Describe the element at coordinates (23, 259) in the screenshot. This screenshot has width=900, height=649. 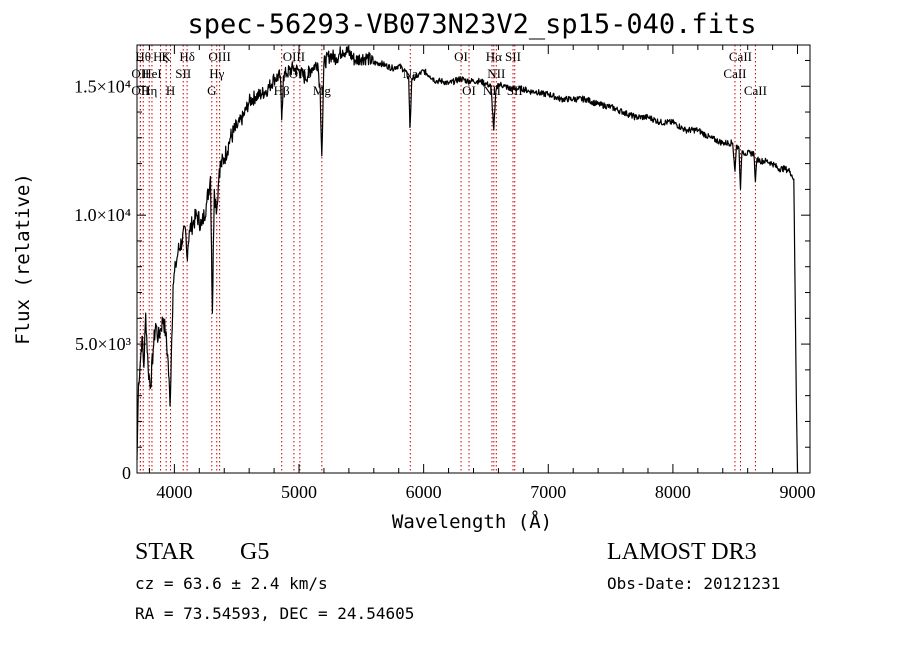
I see `y-axis-label: Flux (relative)` at that location.